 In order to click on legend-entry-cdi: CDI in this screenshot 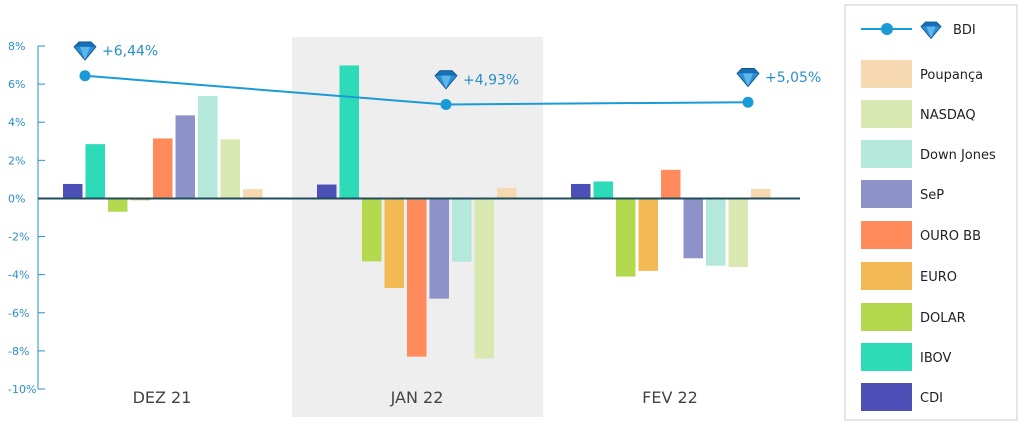, I will do `click(902, 397)`.